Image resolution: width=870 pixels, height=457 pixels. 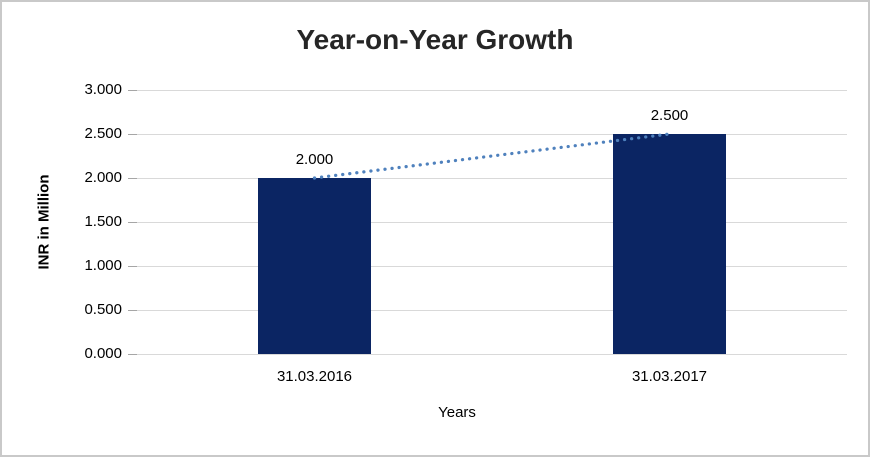 What do you see at coordinates (669, 376) in the screenshot?
I see `x-category-label: 31.03.2017` at bounding box center [669, 376].